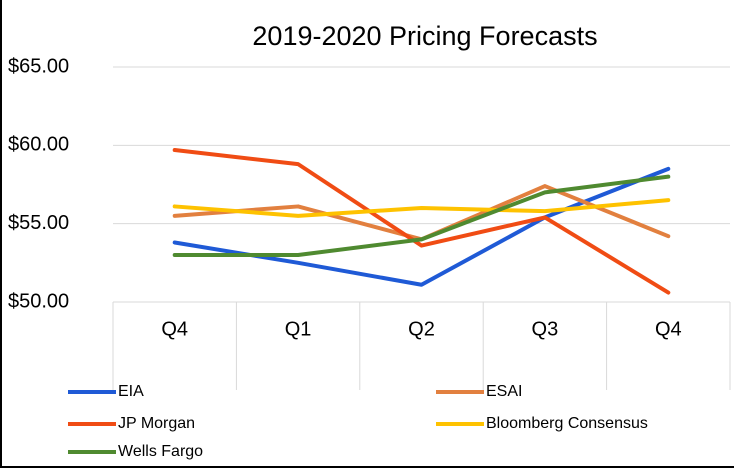 The image size is (734, 468). I want to click on y-tick-label: $55.00, so click(38, 223).